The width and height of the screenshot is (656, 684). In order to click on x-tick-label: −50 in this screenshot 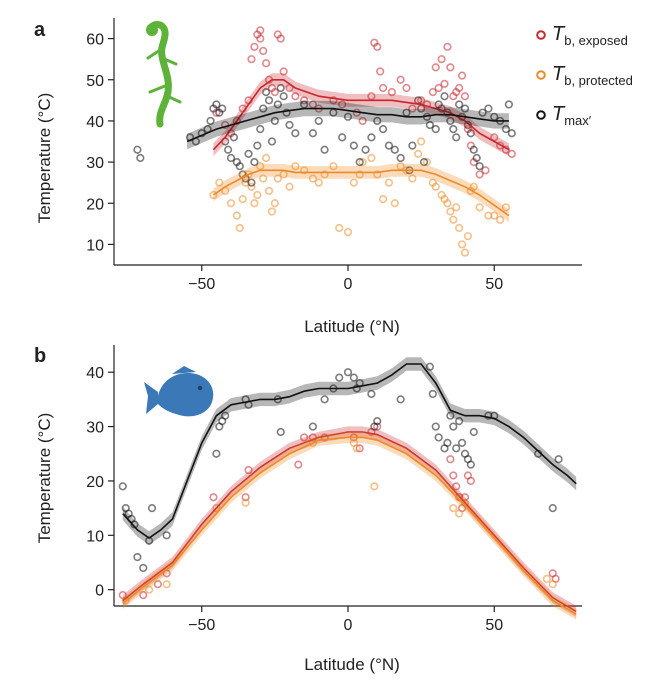, I will do `click(201, 284)`.